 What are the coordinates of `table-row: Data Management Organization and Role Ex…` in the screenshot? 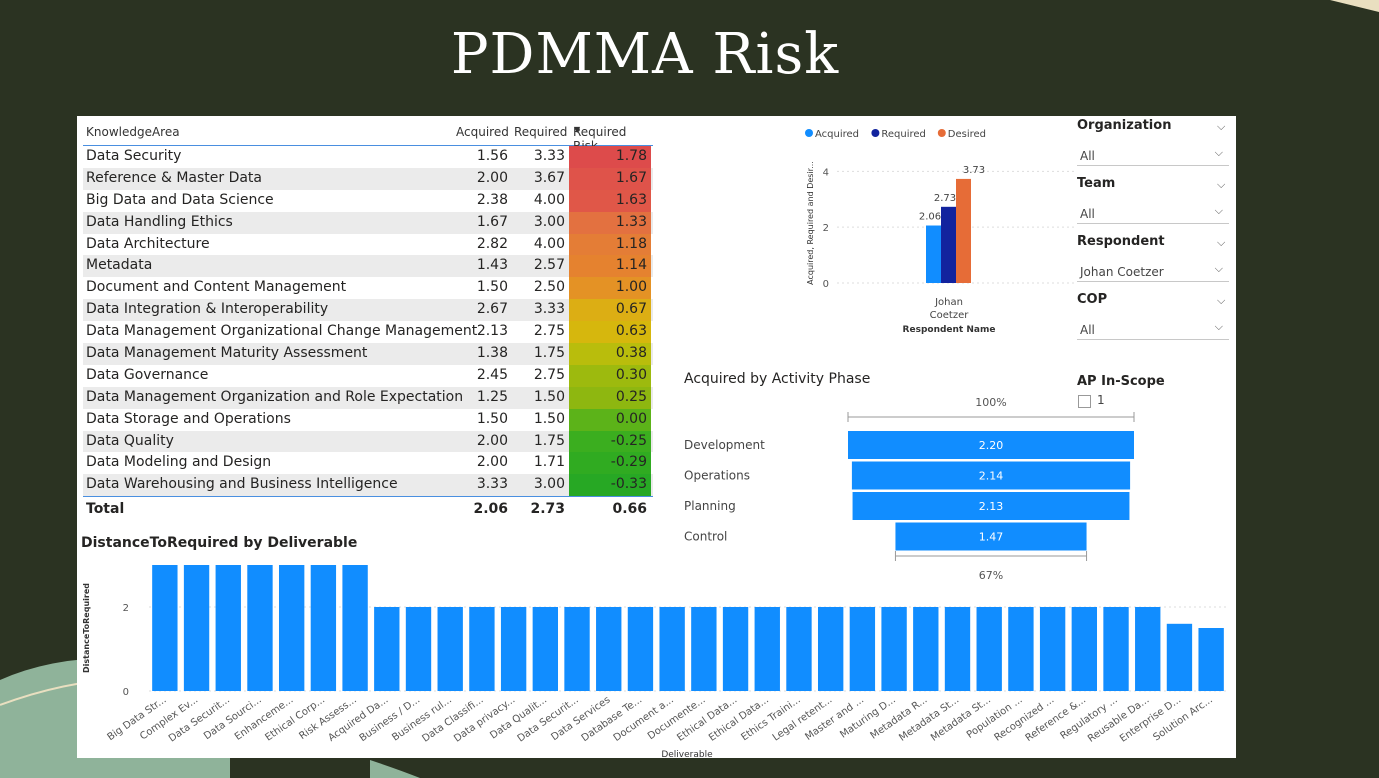 It's located at (368, 397).